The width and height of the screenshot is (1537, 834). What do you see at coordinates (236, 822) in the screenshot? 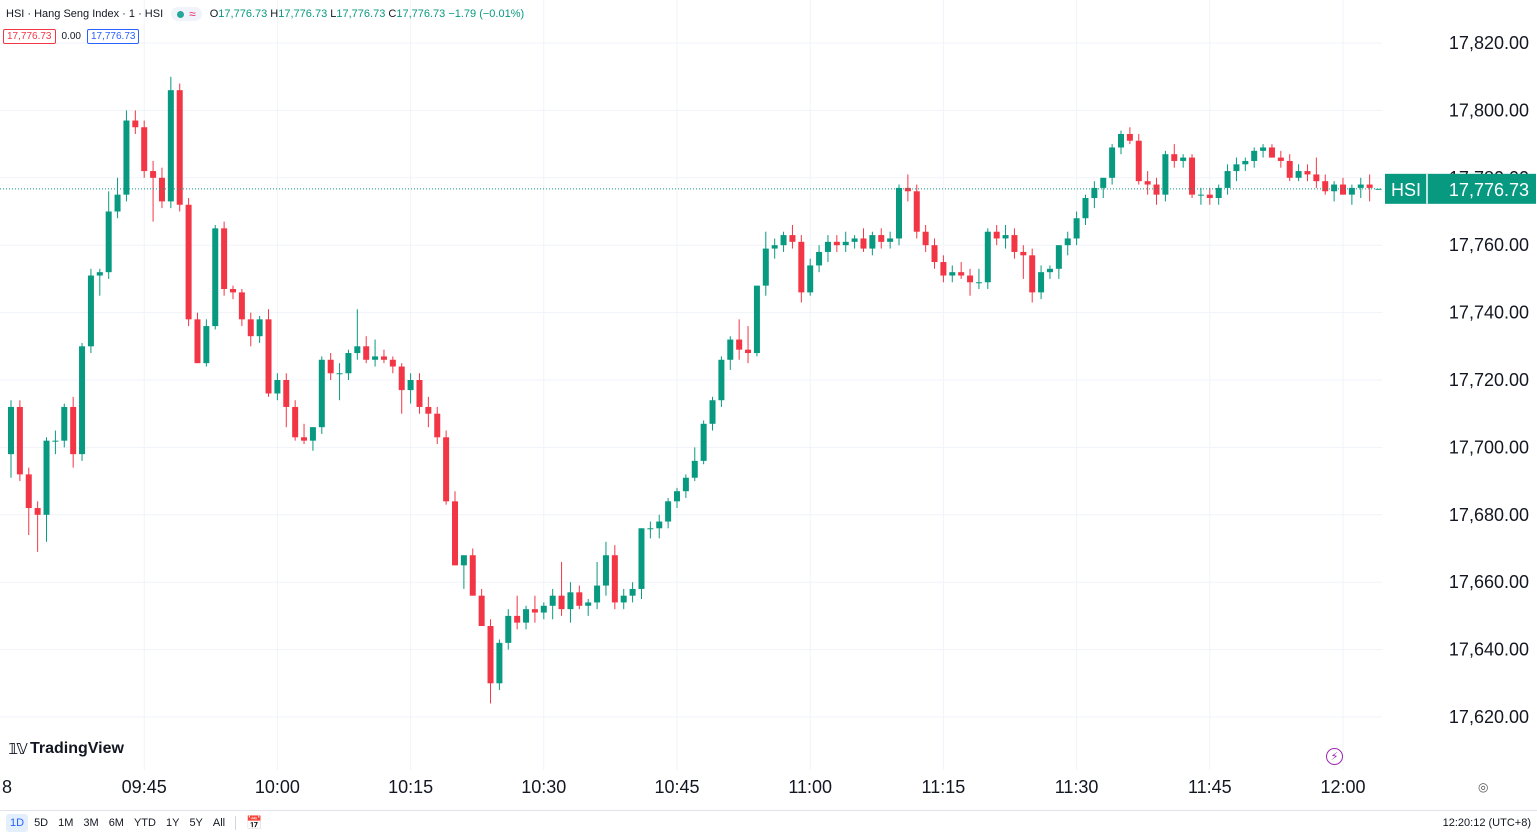
I see `divider` at bounding box center [236, 822].